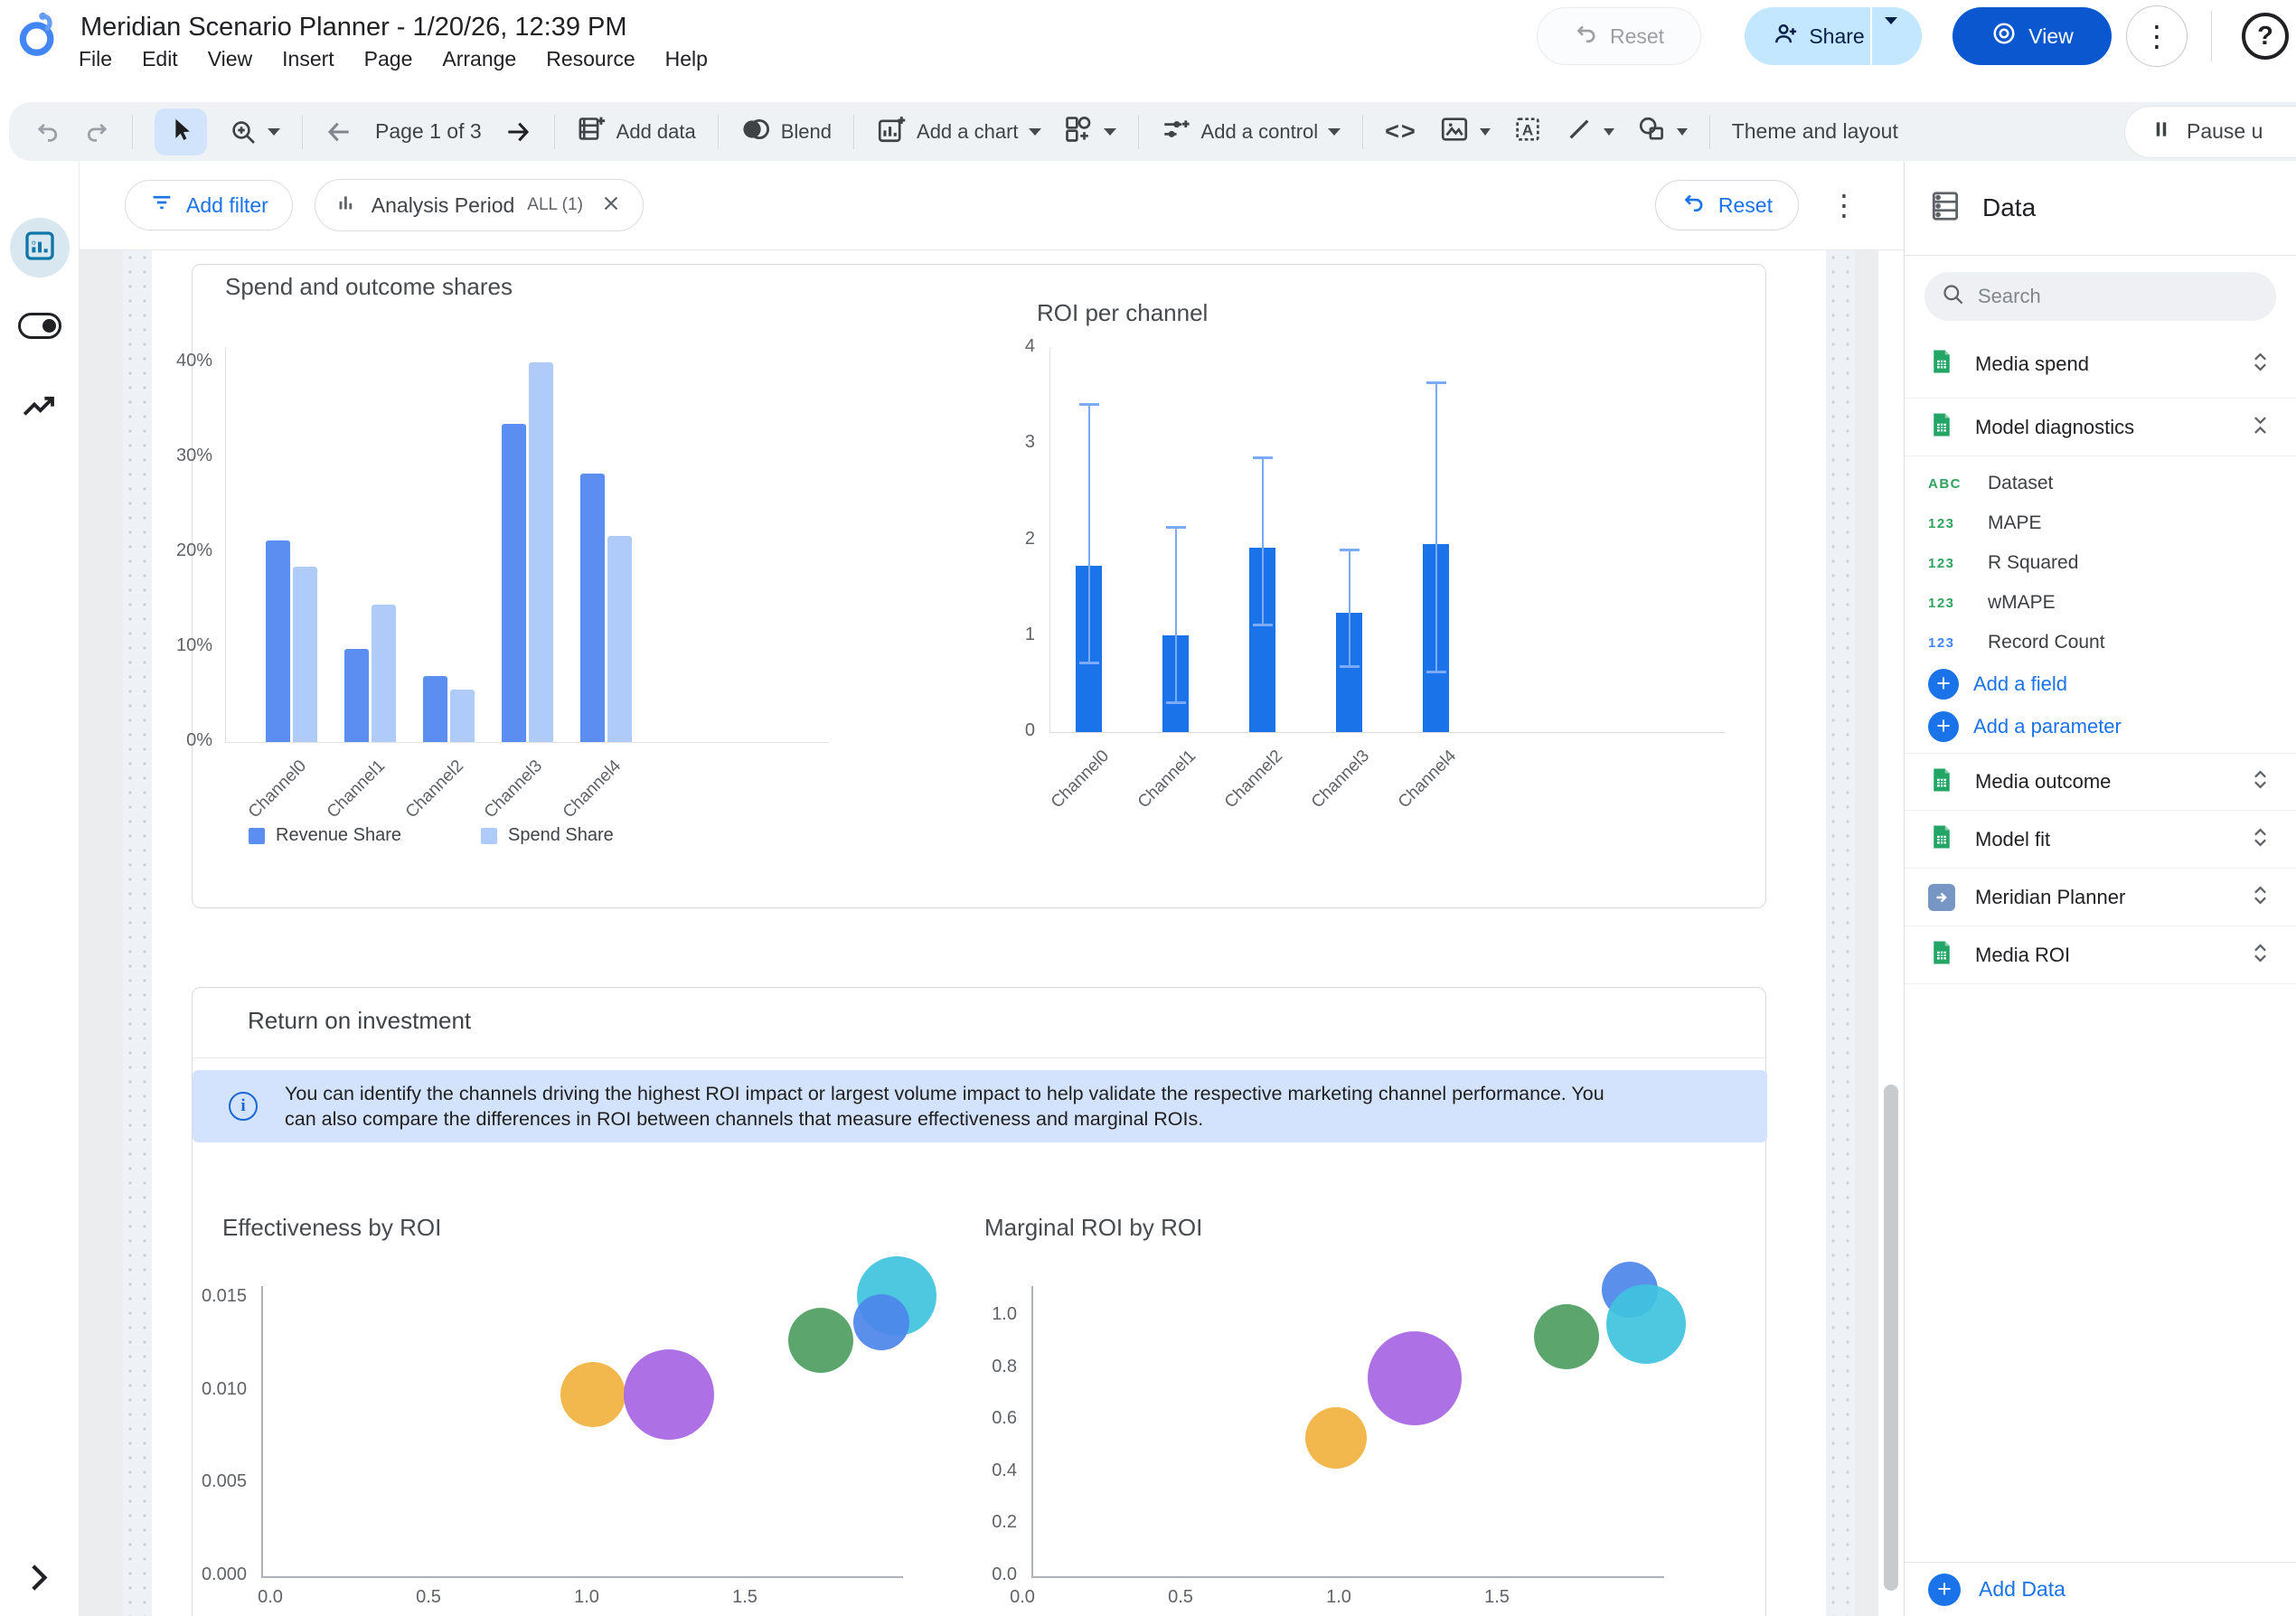 The image size is (2296, 1616). Describe the element at coordinates (388, 58) in the screenshot. I see `menu-page: Page` at that location.